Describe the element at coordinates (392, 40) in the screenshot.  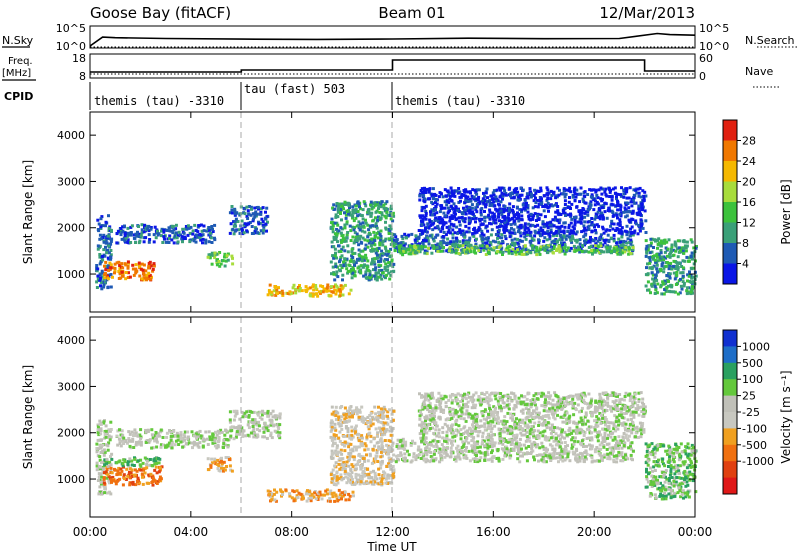
I see `nsky-series-line` at that location.